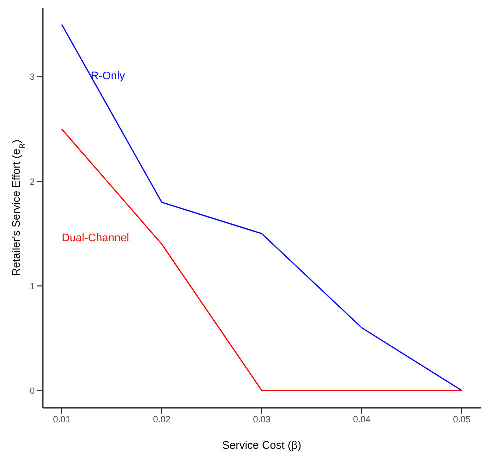  Describe the element at coordinates (262, 446) in the screenshot. I see `x-axis-title: Service Cost (β)` at that location.